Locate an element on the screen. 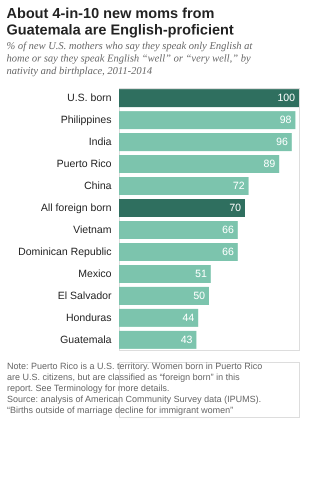  chart-subtitle: % of new U.S. mothers who say they speak only English at home or say they speak English “well” or “very well,” by nativity and birthplace, 2011-2014 is located at coordinates (130, 59).